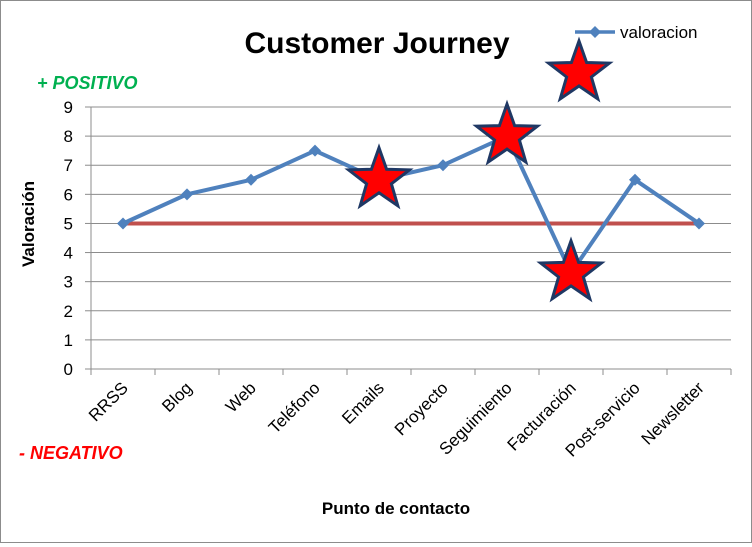 The image size is (752, 547). Describe the element at coordinates (68, 238) in the screenshot. I see `y-tick-labels: 0 1 2 3 4 5 6 7 8 9` at that location.